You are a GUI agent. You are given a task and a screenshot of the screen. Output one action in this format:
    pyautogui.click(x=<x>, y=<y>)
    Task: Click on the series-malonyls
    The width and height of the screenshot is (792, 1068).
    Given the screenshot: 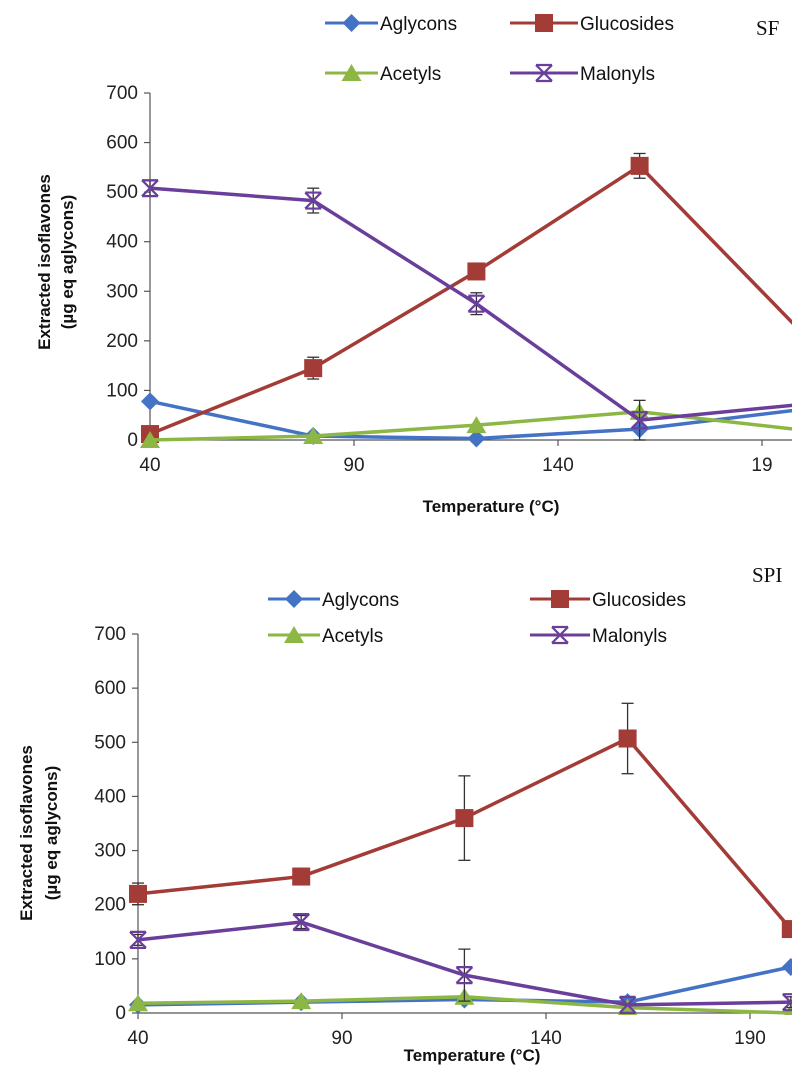 What is the action you would take?
    pyautogui.click(x=460, y=963)
    